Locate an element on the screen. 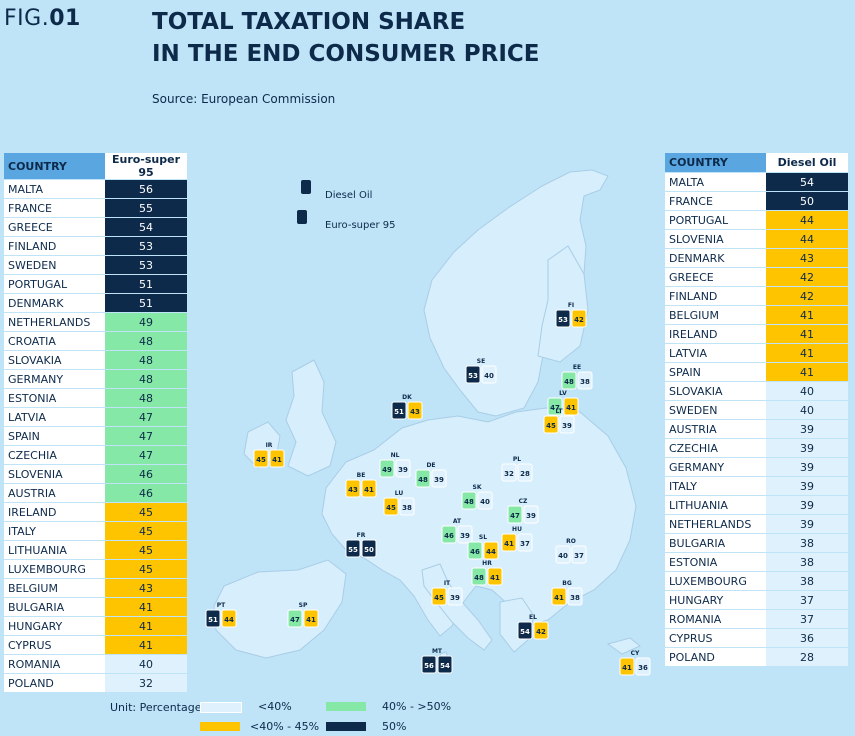 The width and height of the screenshot is (855, 736). tax-share-value: 55 is located at coordinates (146, 208).